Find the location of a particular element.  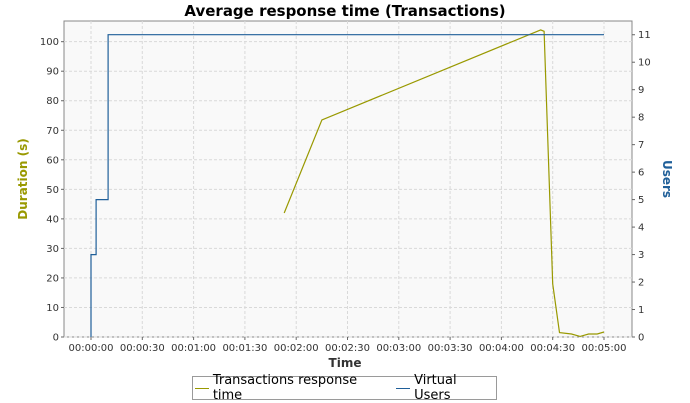

y-tick-label: 0 is located at coordinates (56, 338).